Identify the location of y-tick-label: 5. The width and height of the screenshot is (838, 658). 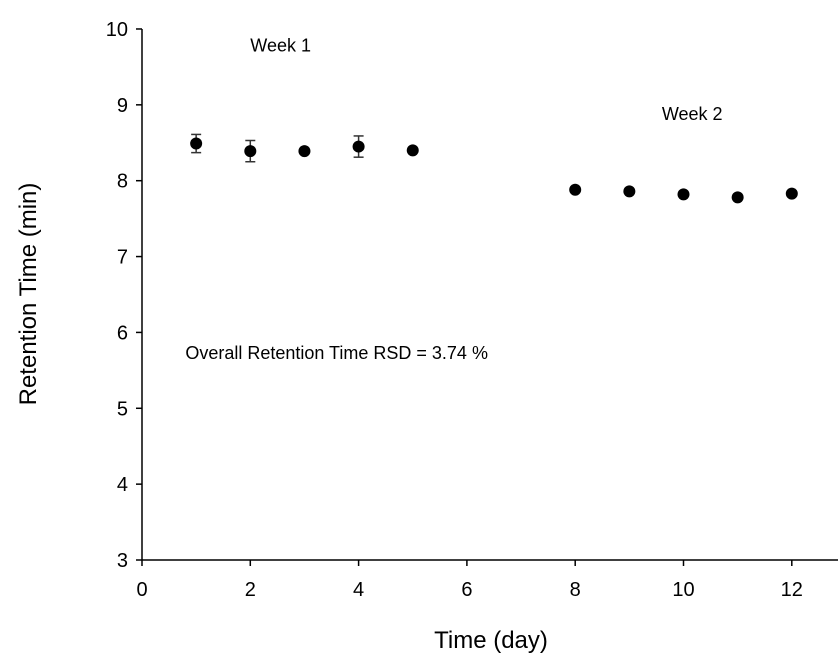
(122, 409).